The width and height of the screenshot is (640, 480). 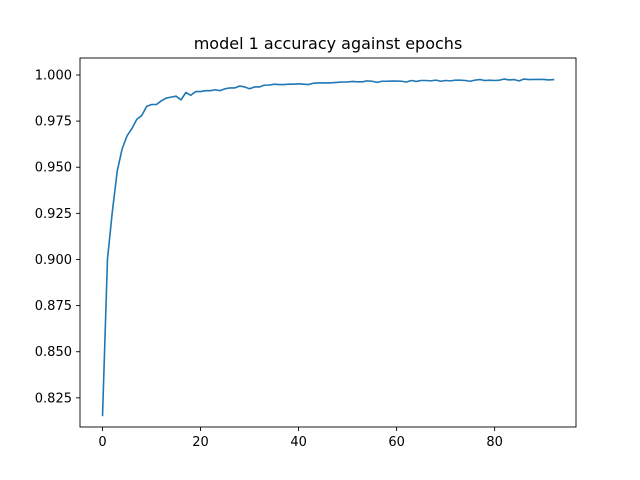 I want to click on x-tick-label-40: 40, so click(x=298, y=442).